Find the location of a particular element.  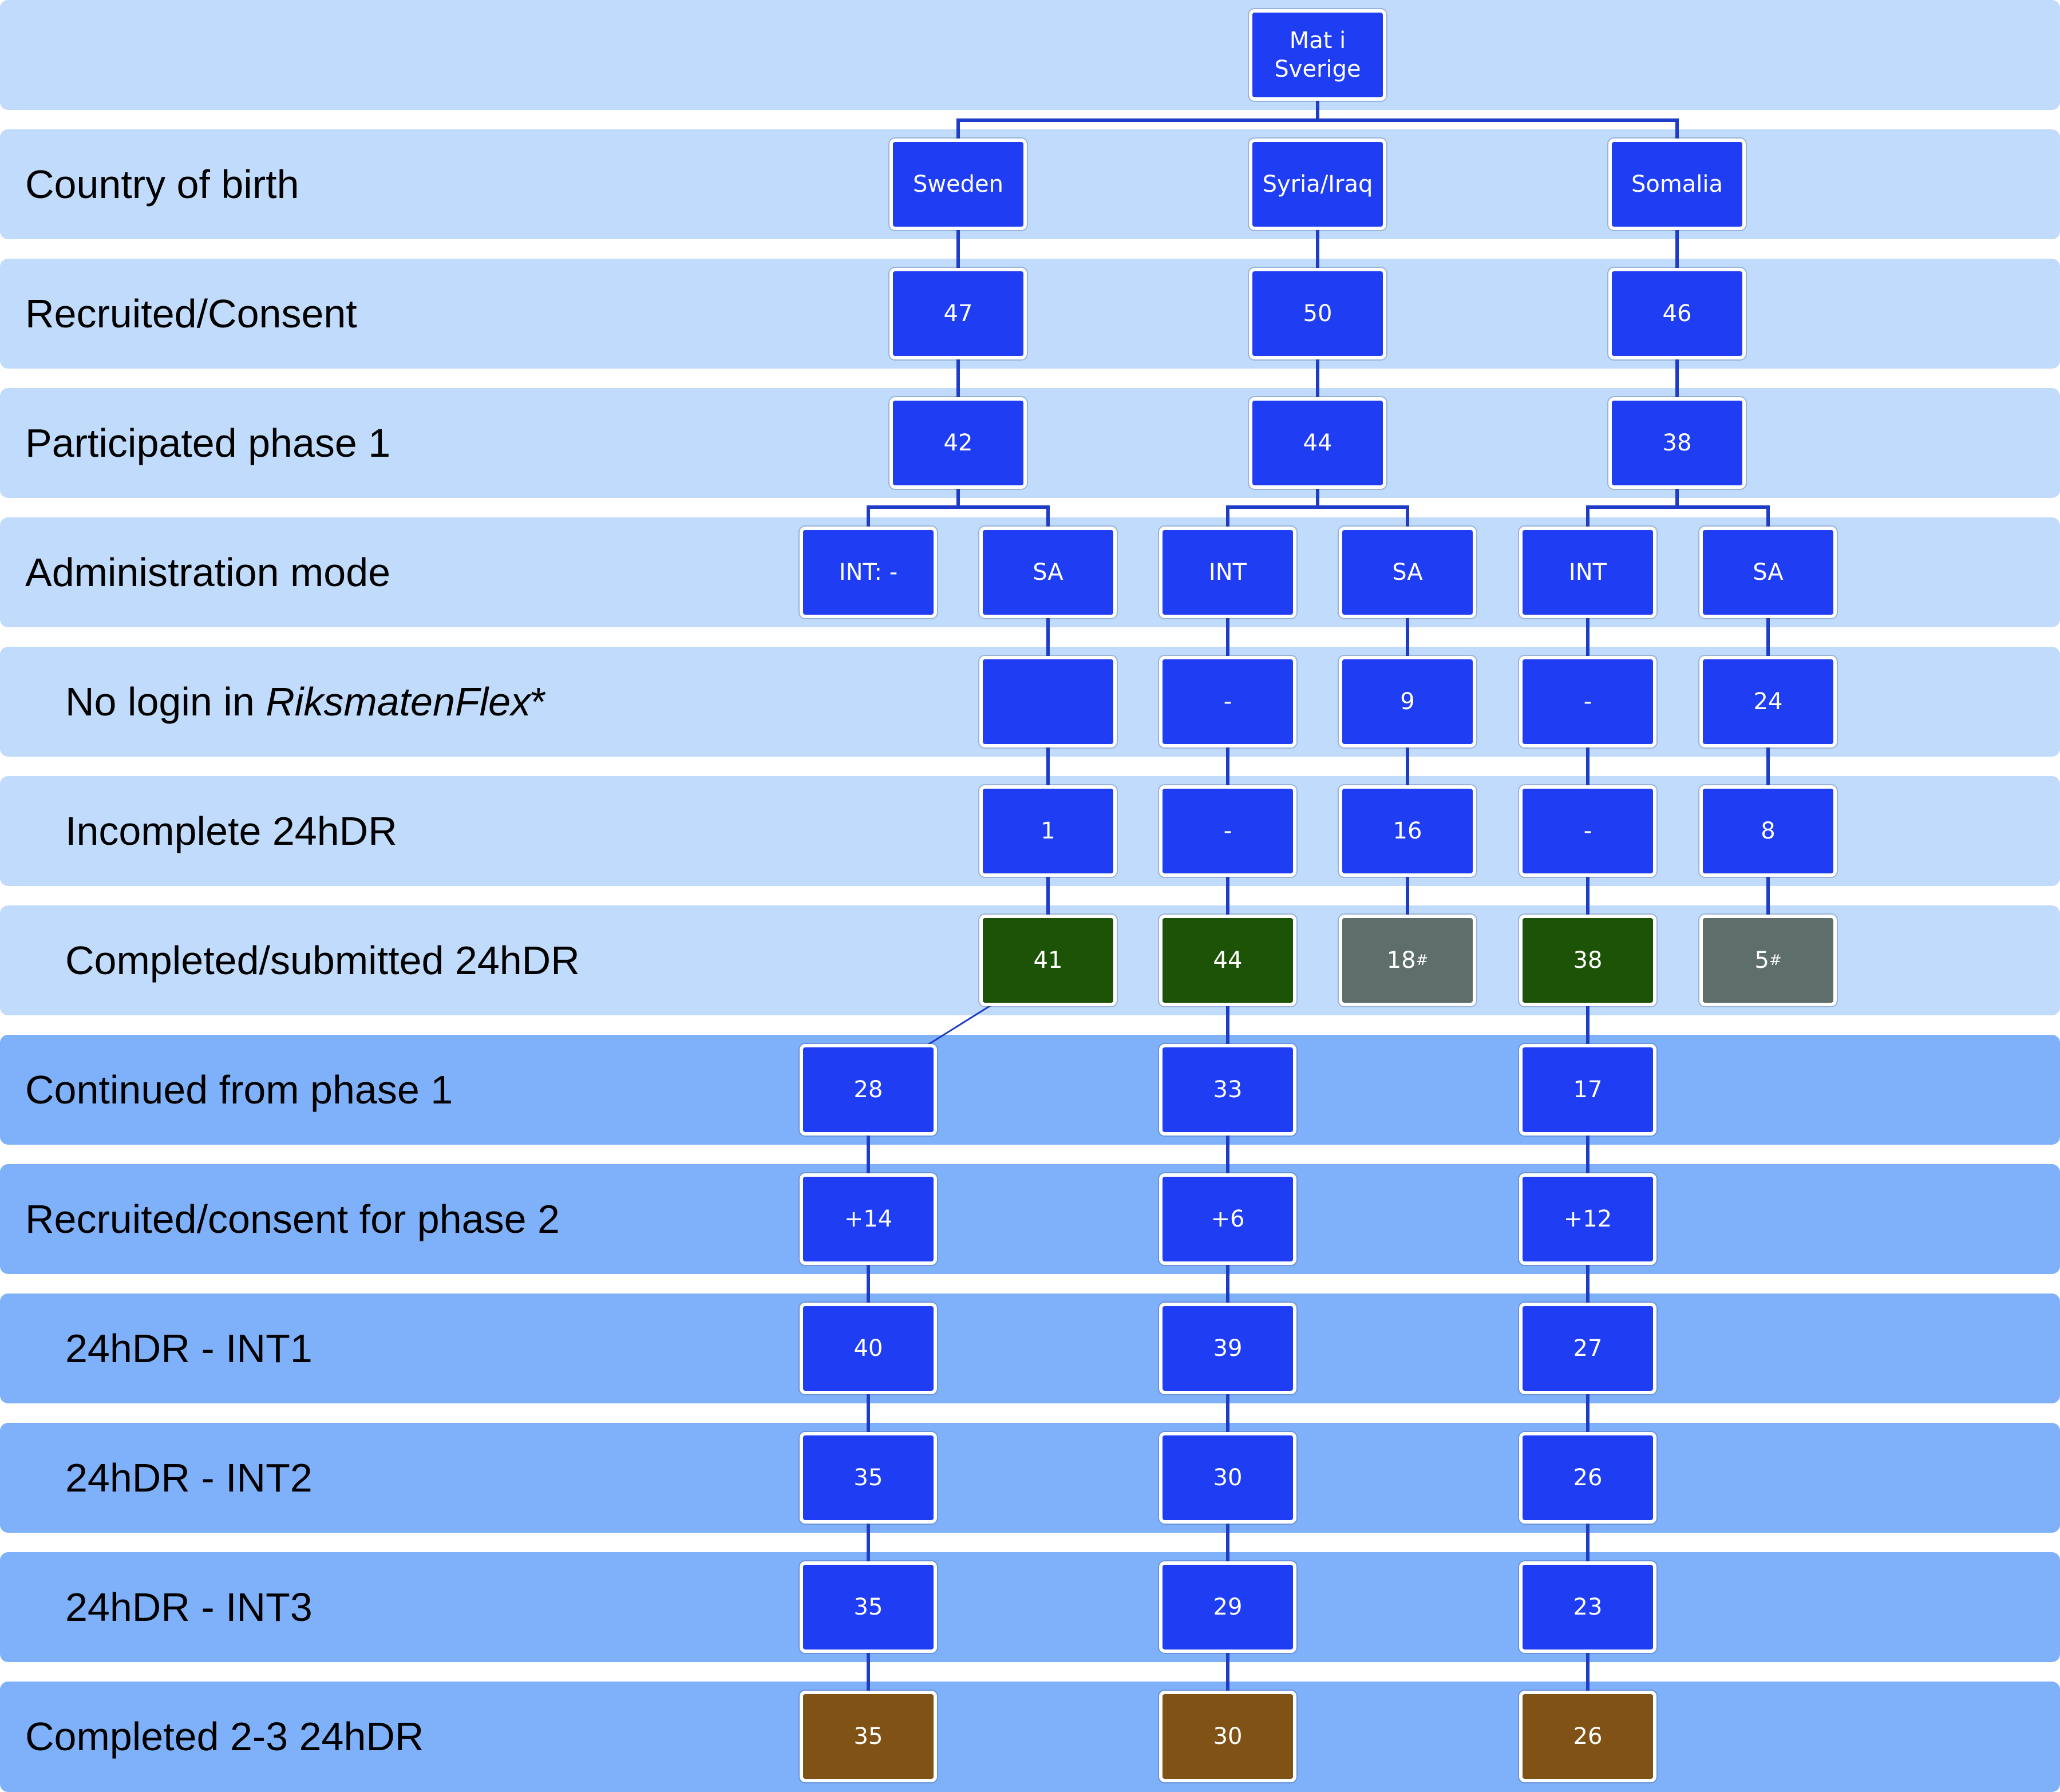

node-somalia-sa-incomplete: 8 is located at coordinates (1768, 831).